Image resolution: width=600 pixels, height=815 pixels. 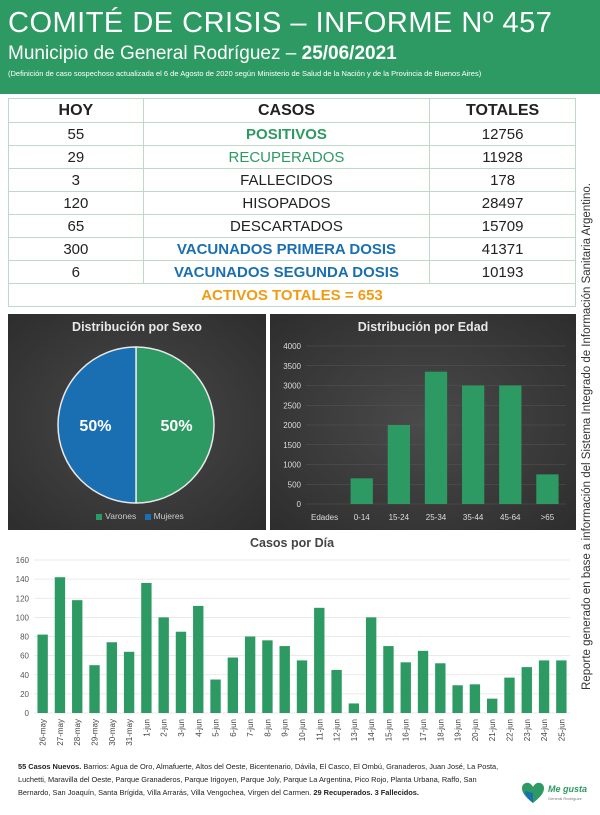 What do you see at coordinates (24, 675) in the screenshot?
I see `y-tick-label: 40` at bounding box center [24, 675].